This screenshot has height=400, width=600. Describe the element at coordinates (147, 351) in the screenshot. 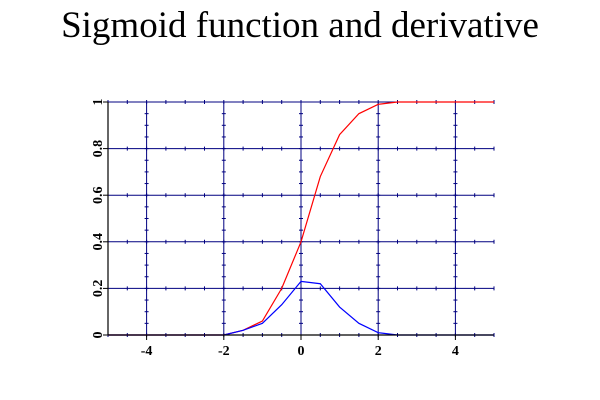

I see `x-tick-label: -4` at that location.